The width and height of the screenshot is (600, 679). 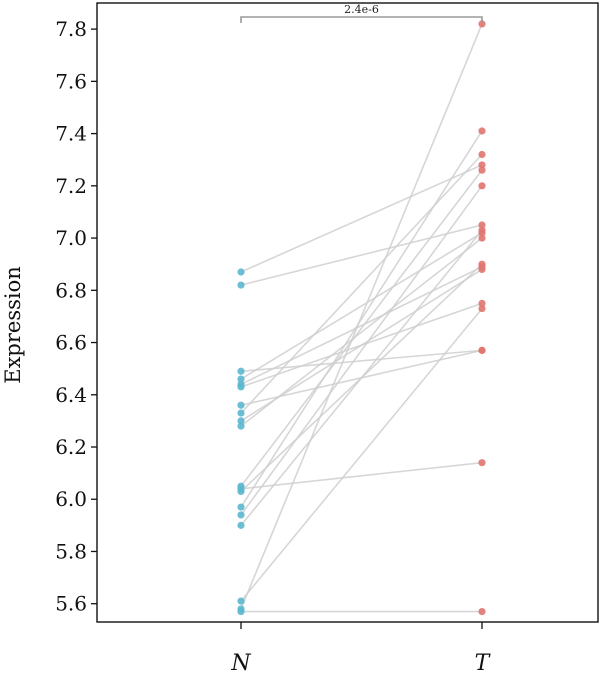 I want to click on y-tick-label: 7.0, so click(x=71, y=238).